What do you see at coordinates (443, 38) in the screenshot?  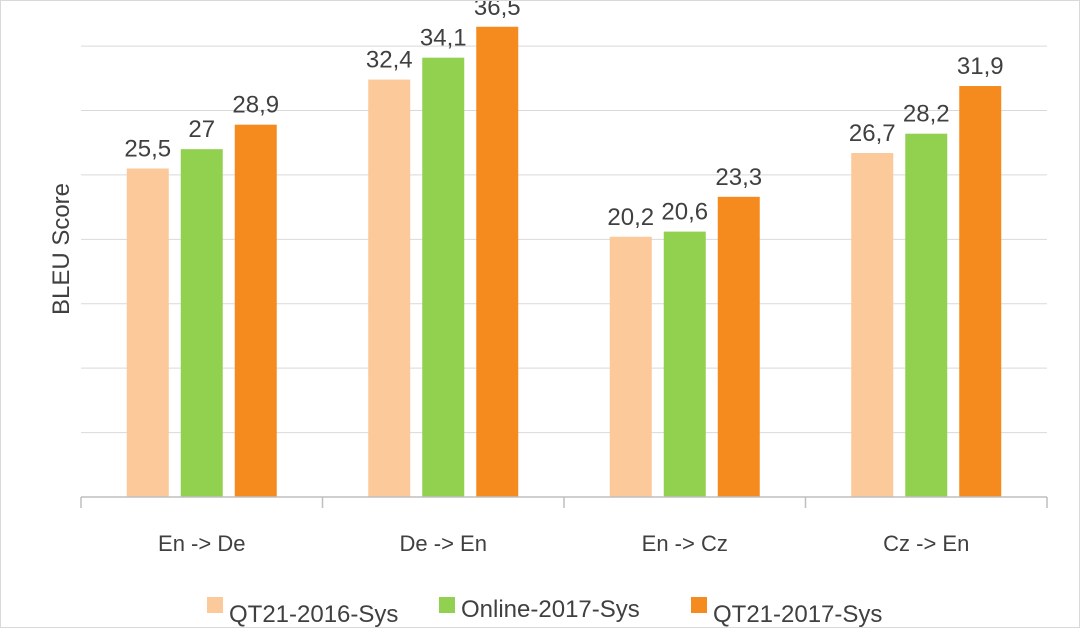 I see `data-label: 34,1` at bounding box center [443, 38].